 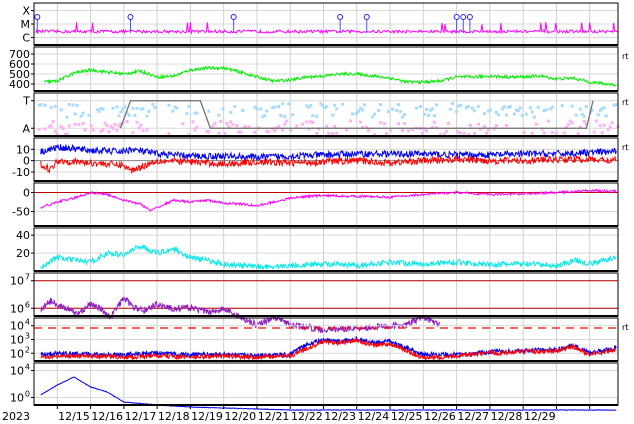 I want to click on y-tick-label: 0, so click(x=26, y=161).